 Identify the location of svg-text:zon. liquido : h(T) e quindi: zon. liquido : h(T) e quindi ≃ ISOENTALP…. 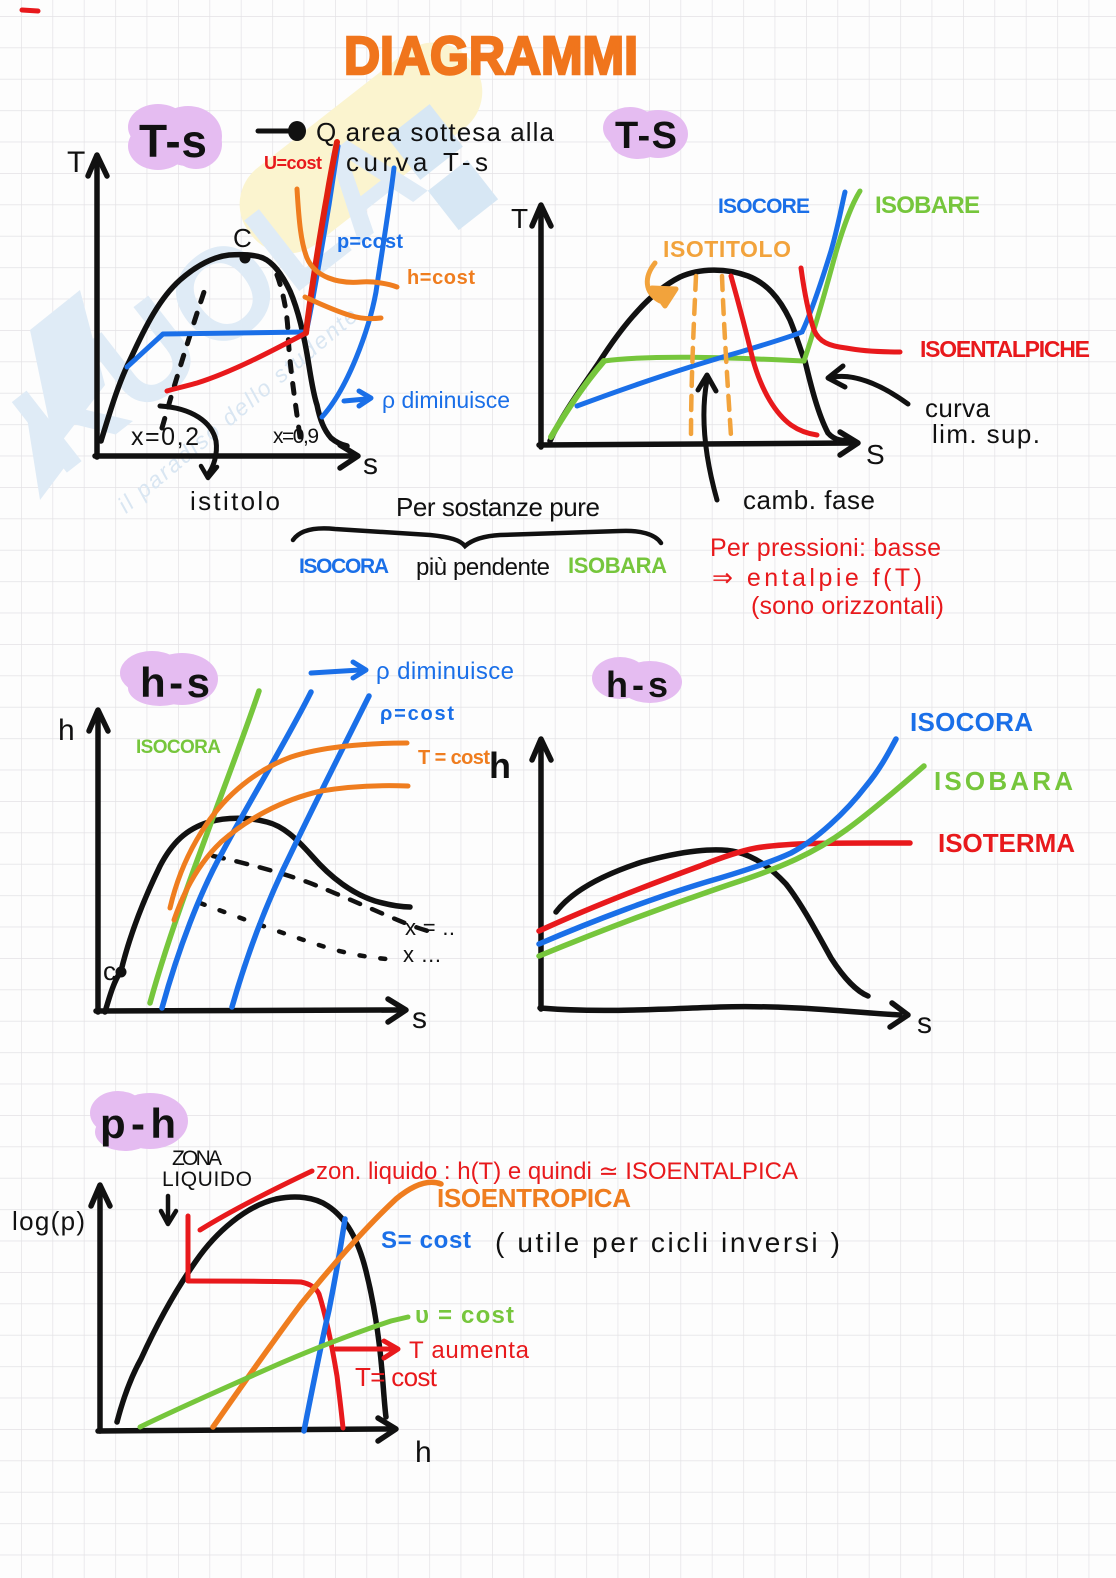
(557, 1171).